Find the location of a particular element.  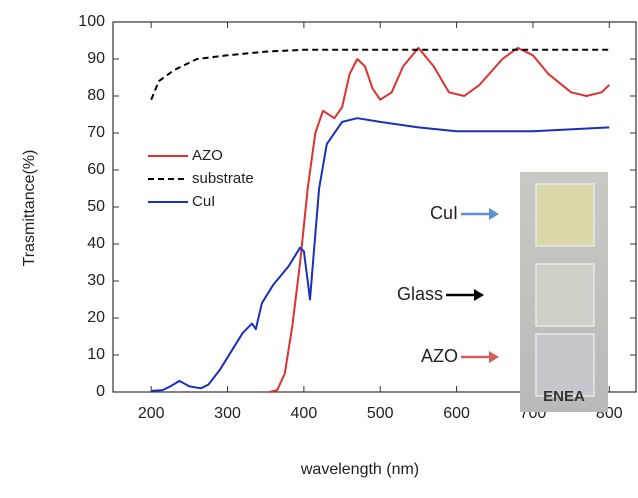

y-tick-label: 90 is located at coordinates (96, 58).